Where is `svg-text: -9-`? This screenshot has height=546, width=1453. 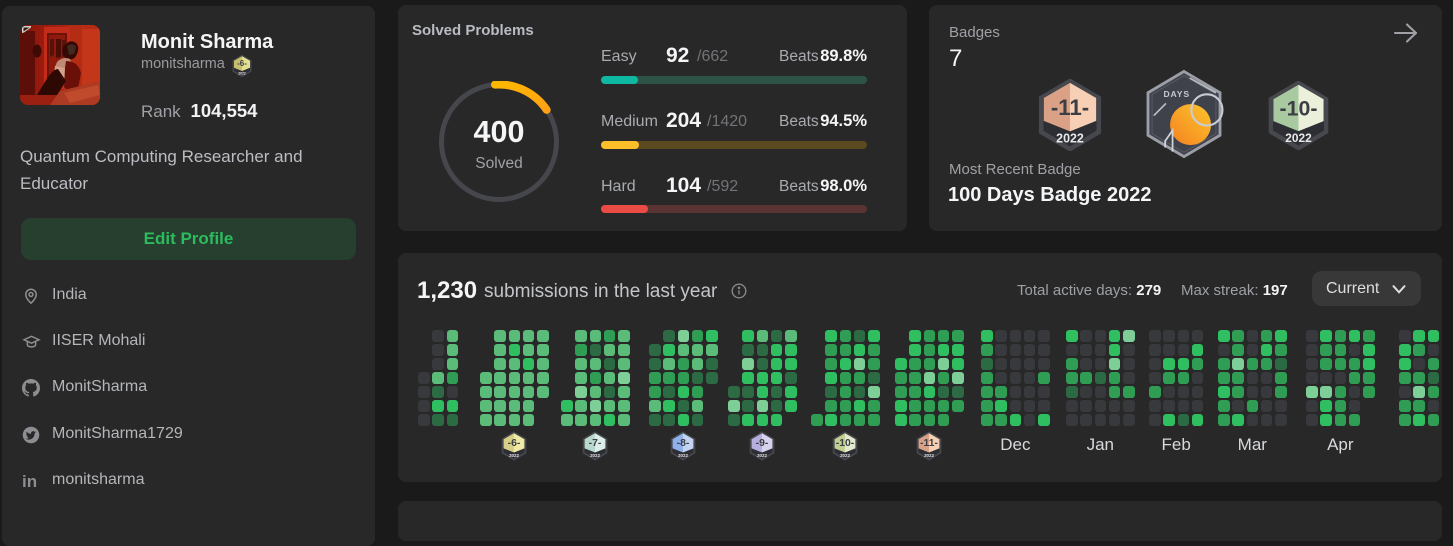 svg-text: -9- is located at coordinates (762, 443).